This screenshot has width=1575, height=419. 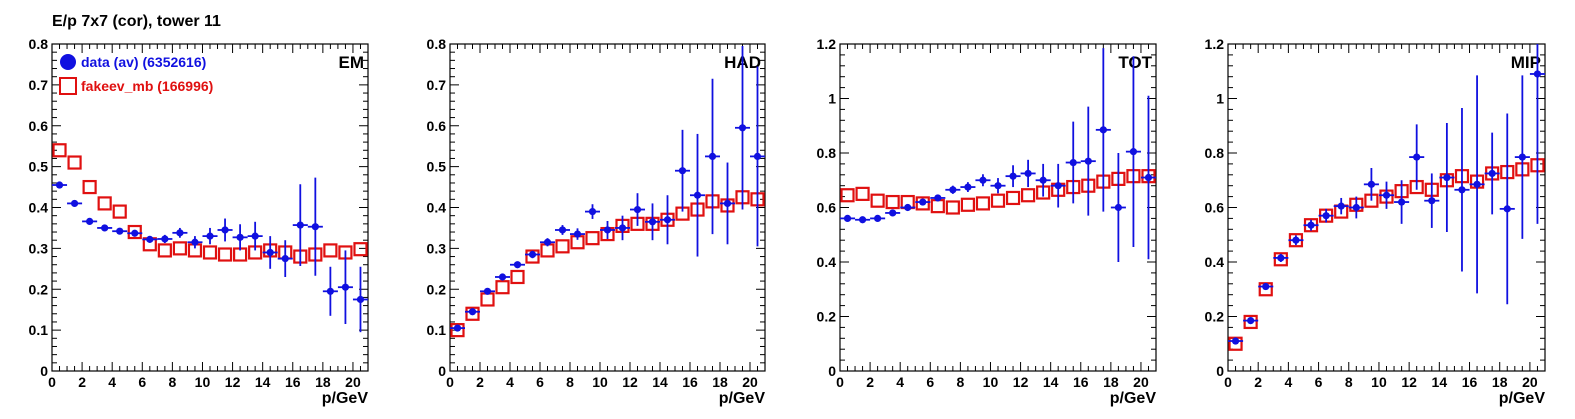 I want to click on panel-title: MIP, so click(x=1526, y=62).